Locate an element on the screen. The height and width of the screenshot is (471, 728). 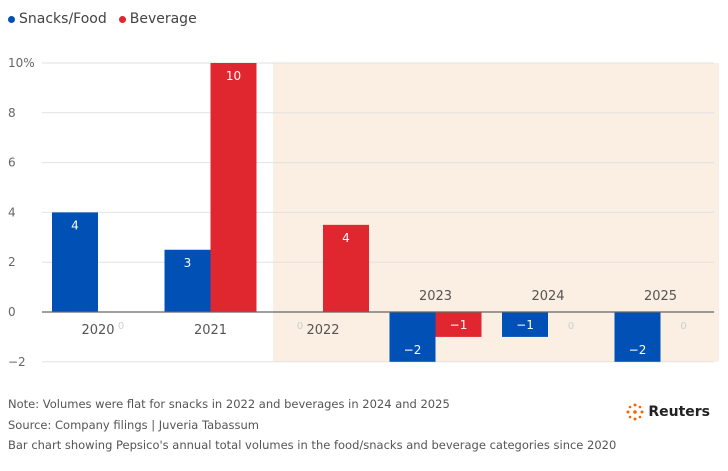
beverage-color-swatch is located at coordinates (122, 19).